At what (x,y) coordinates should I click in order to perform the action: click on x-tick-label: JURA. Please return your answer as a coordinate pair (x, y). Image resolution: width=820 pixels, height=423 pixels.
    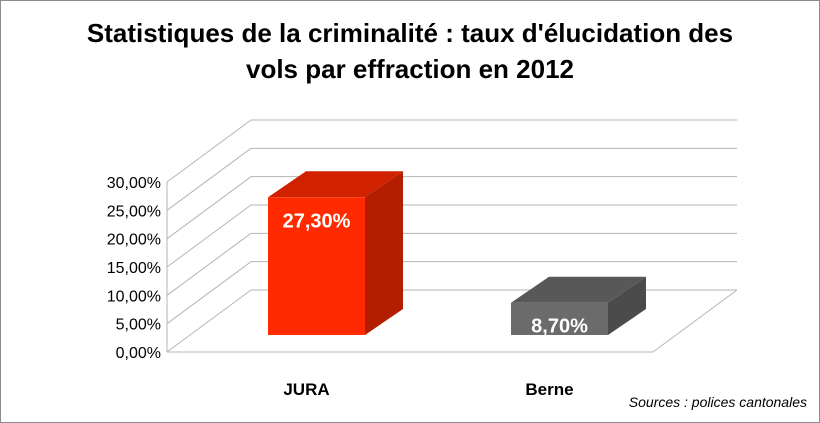
    Looking at the image, I should click on (306, 389).